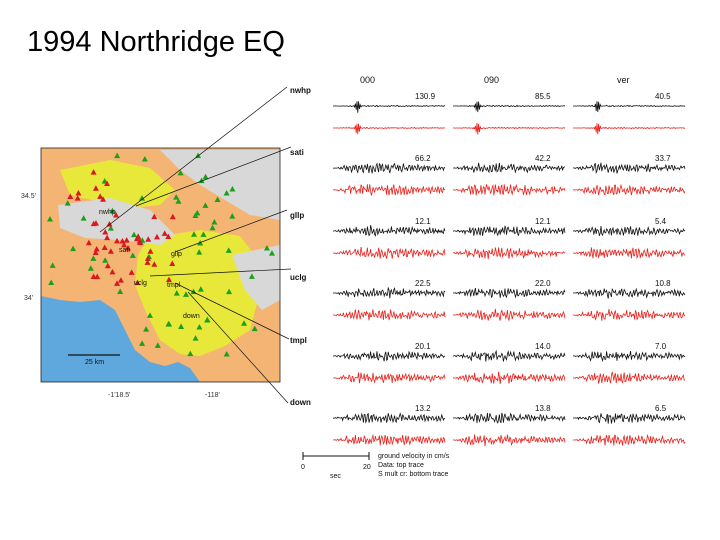 Image resolution: width=720 pixels, height=540 pixels. Describe the element at coordinates (367, 80) in the screenshot. I see `component-header-000: 000` at that location.